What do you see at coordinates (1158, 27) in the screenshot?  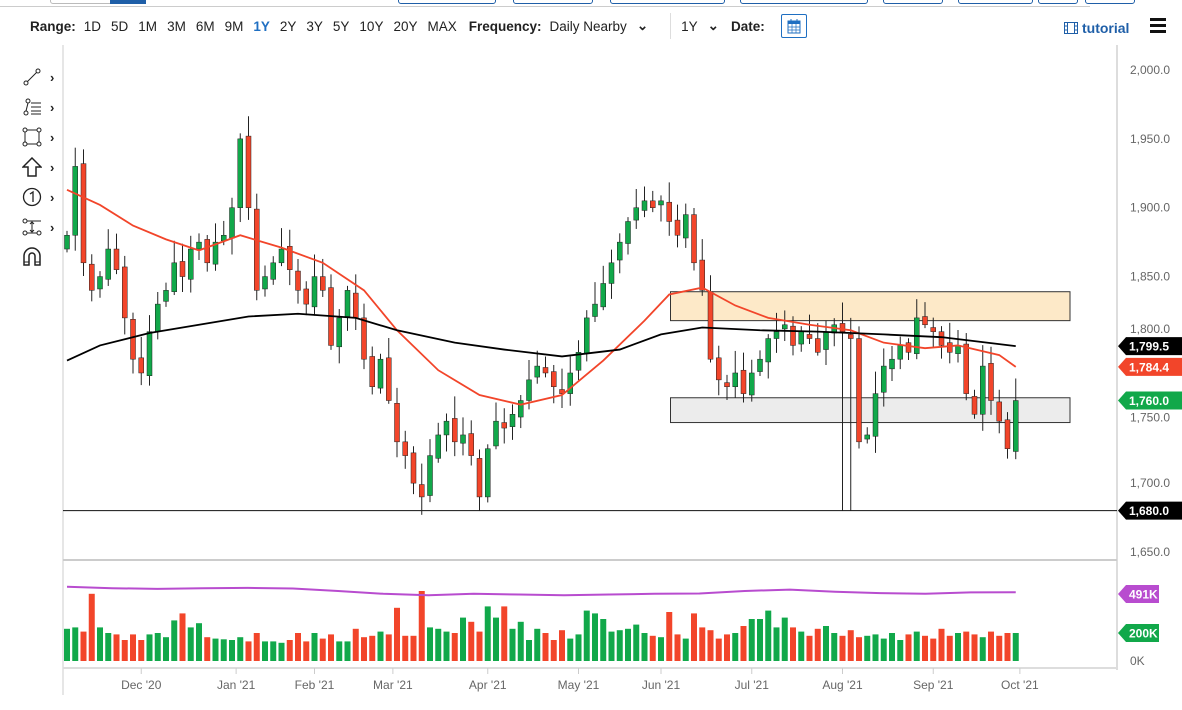 I see `hamburger-menu-icon` at bounding box center [1158, 27].